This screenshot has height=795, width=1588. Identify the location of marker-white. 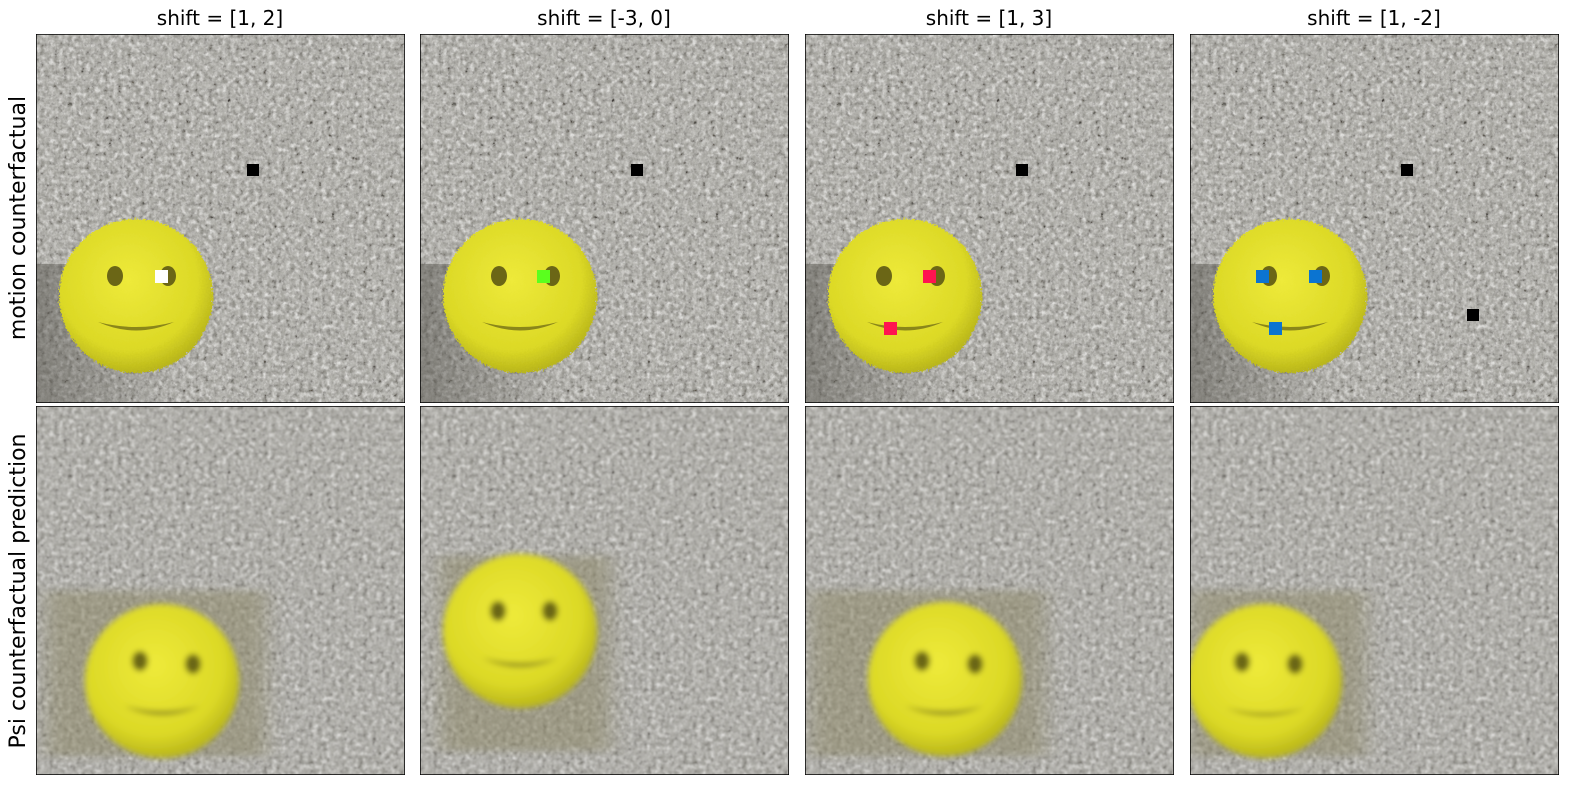
(161, 276).